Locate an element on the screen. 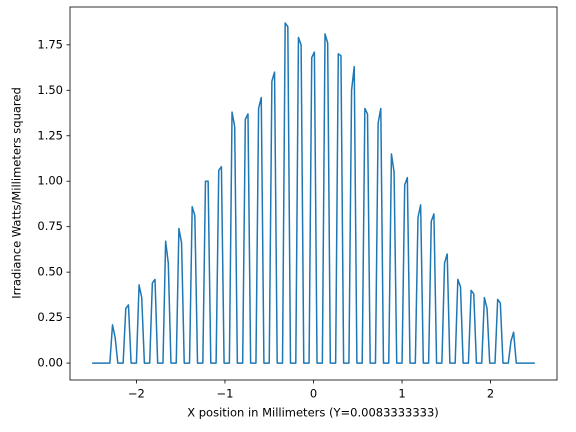 This screenshot has height=432, width=576. y-tick-label: 0.25 is located at coordinates (50, 317).